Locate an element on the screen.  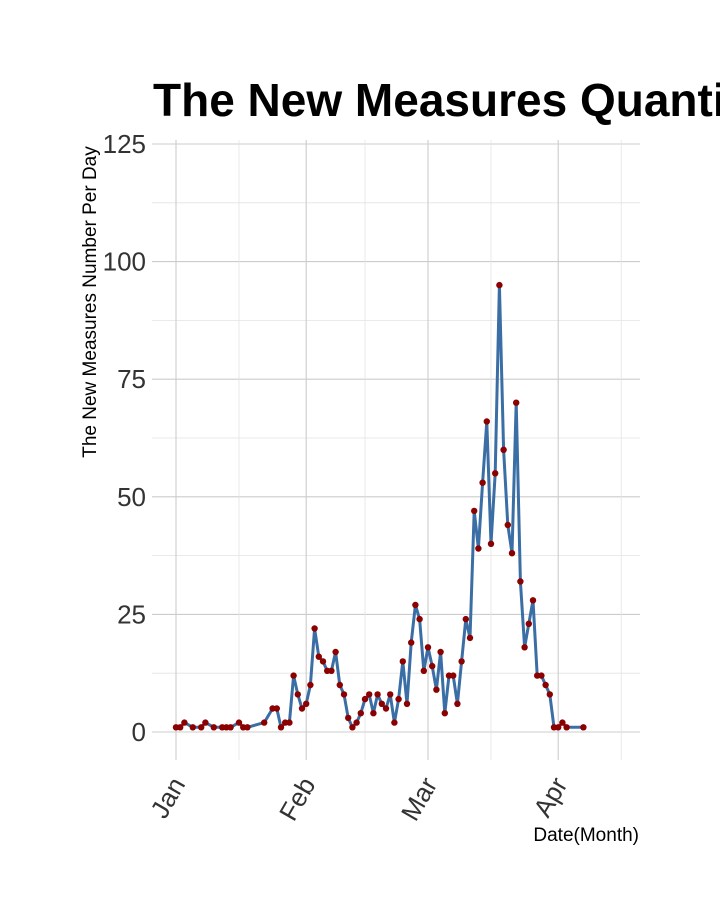
y-tick-label: 75 is located at coordinates (131, 379).